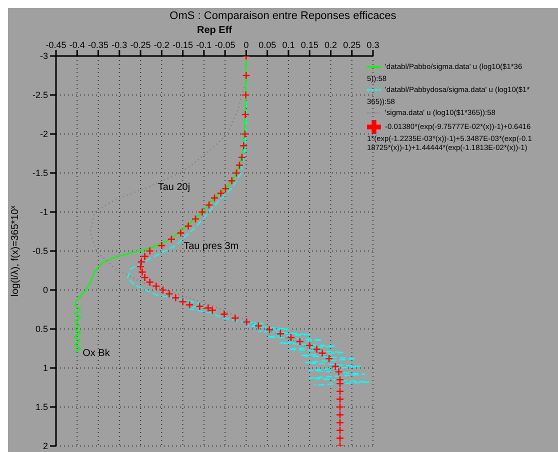 This screenshot has height=452, width=558. Describe the element at coordinates (174, 187) in the screenshot. I see `annotation: Tau 20j` at that location.